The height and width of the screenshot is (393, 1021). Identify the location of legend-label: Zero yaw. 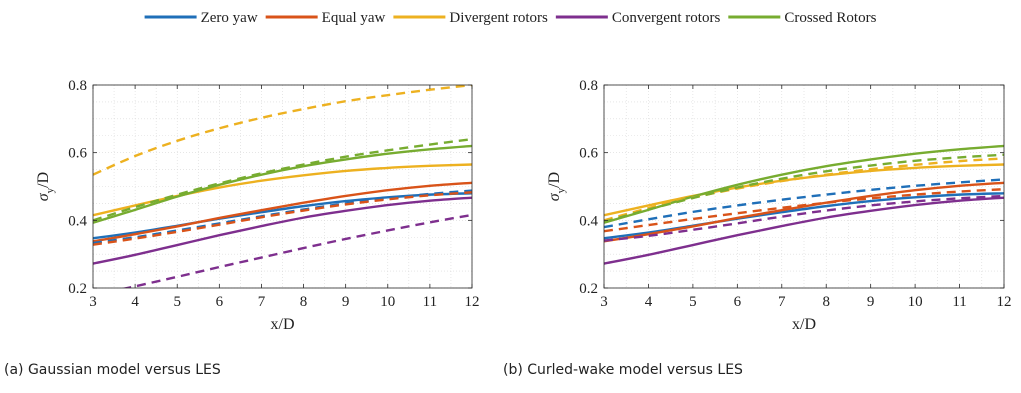
(229, 18).